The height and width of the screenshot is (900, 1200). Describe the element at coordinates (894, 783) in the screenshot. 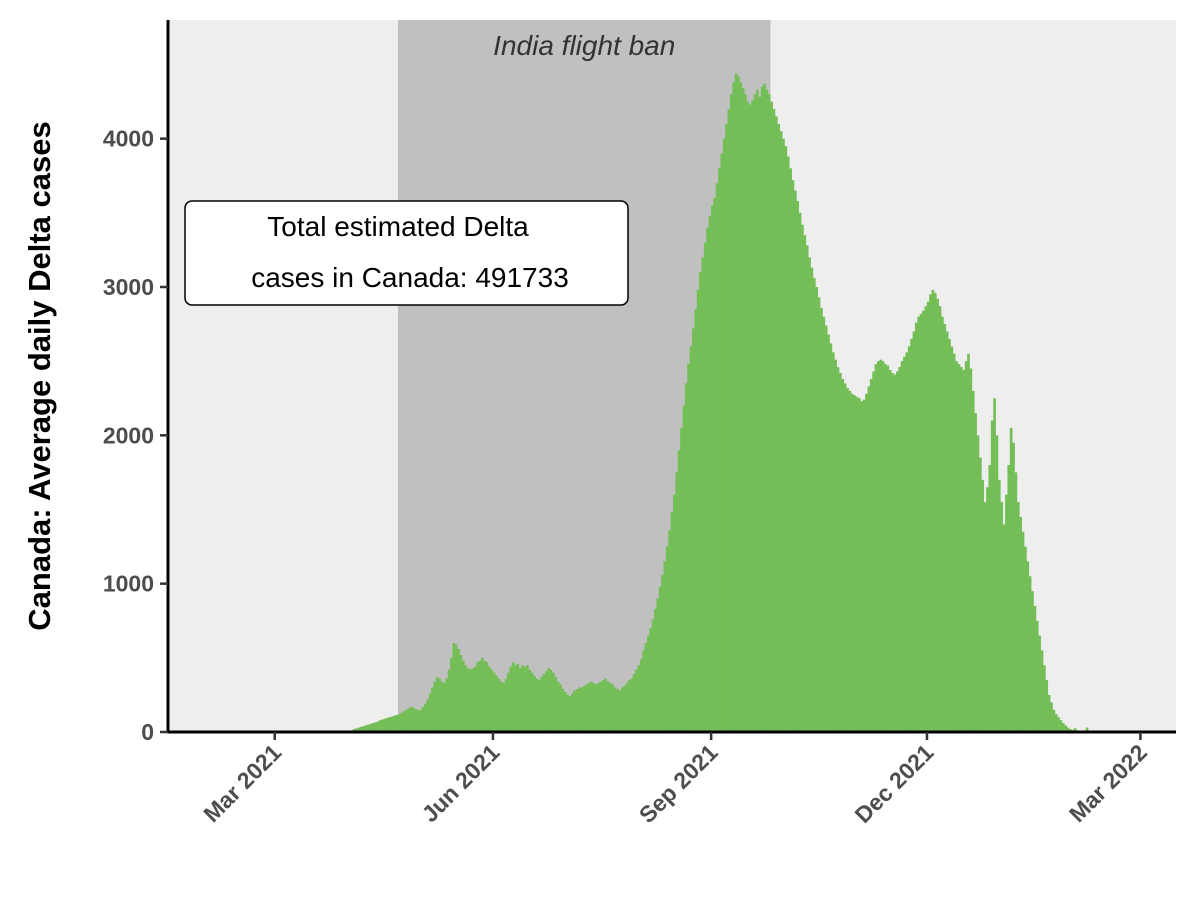

I see `x-tick-label: Dec 2021` at that location.